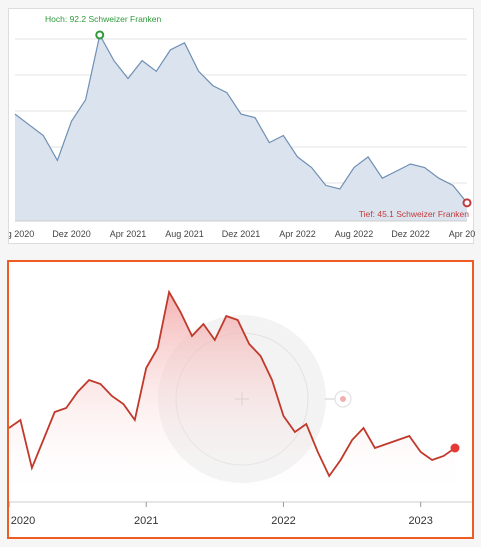 This screenshot has height=547, width=481. Describe the element at coordinates (21, 234) in the screenshot. I see `x-tick-label: Aug 2020` at that location.